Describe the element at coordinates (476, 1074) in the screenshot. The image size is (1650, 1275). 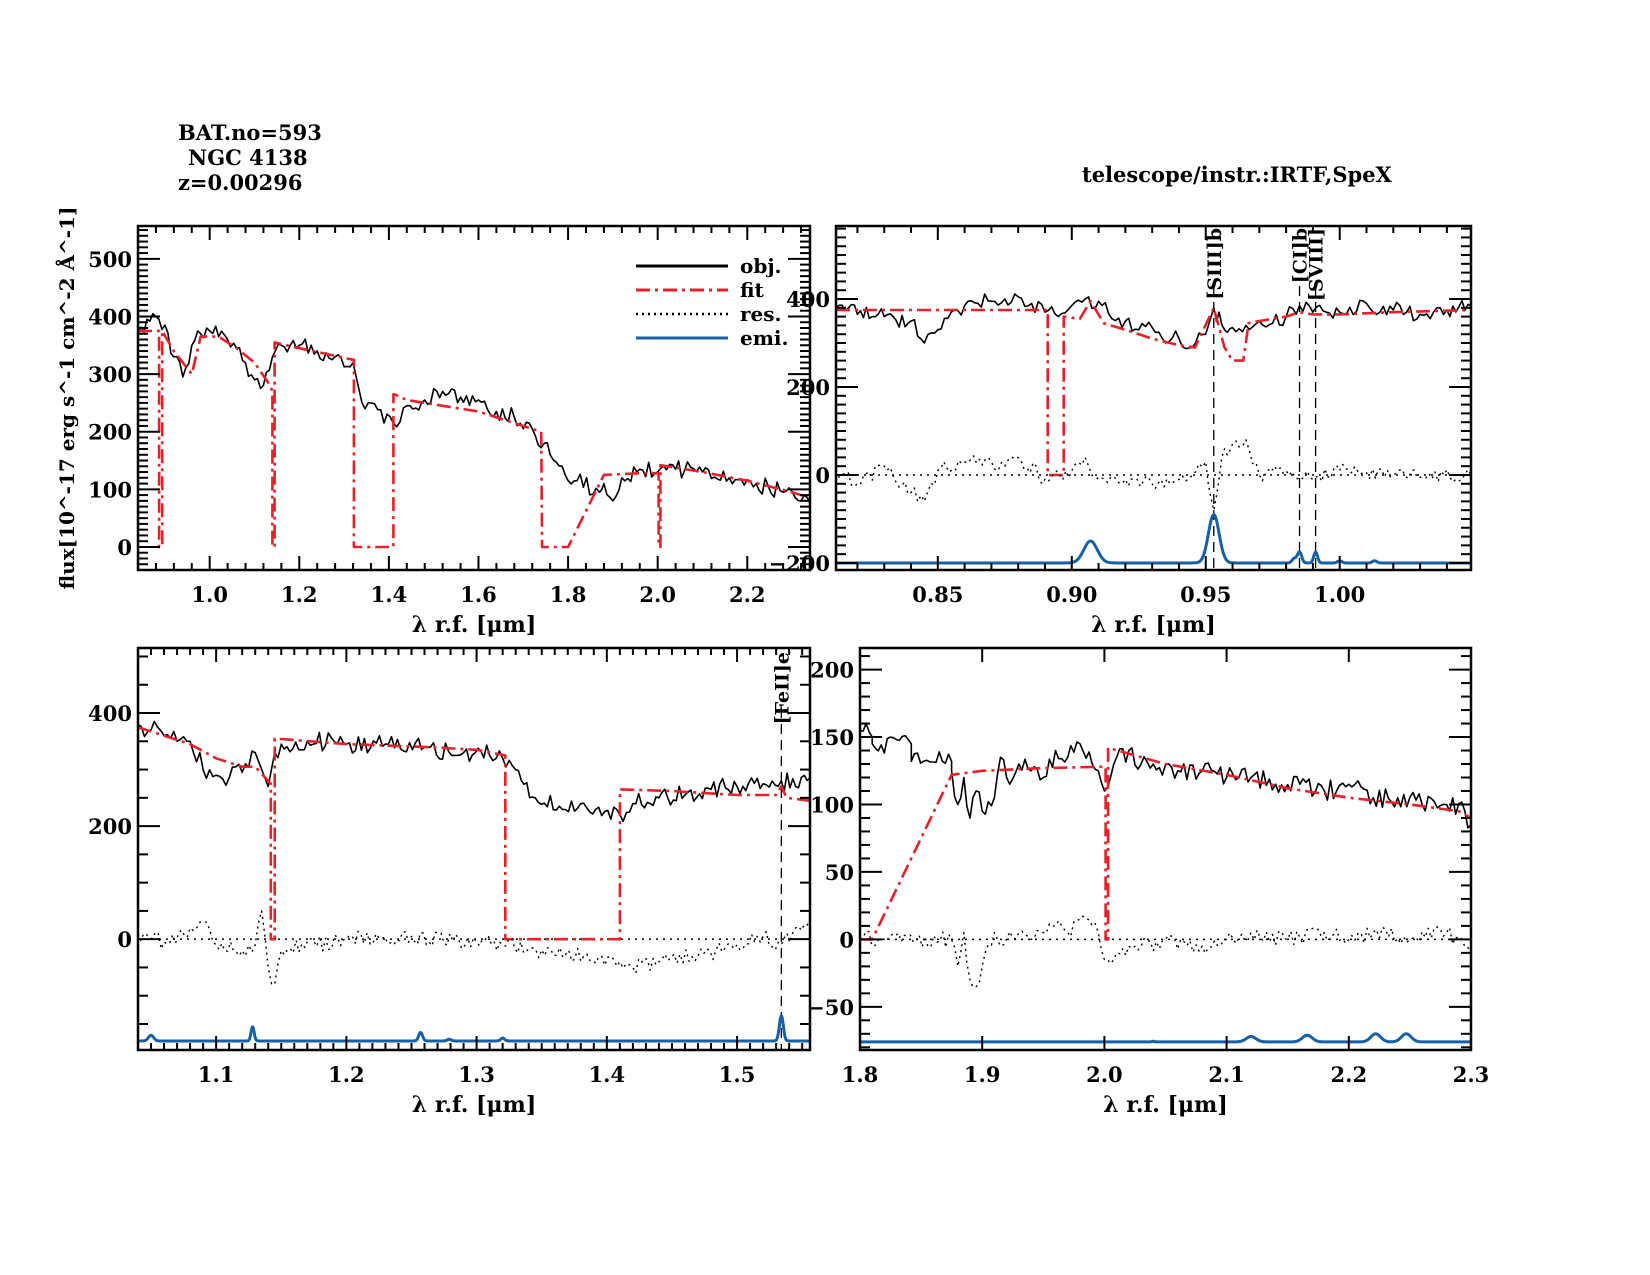
I see `x-tick-label: 1.3` at that location.